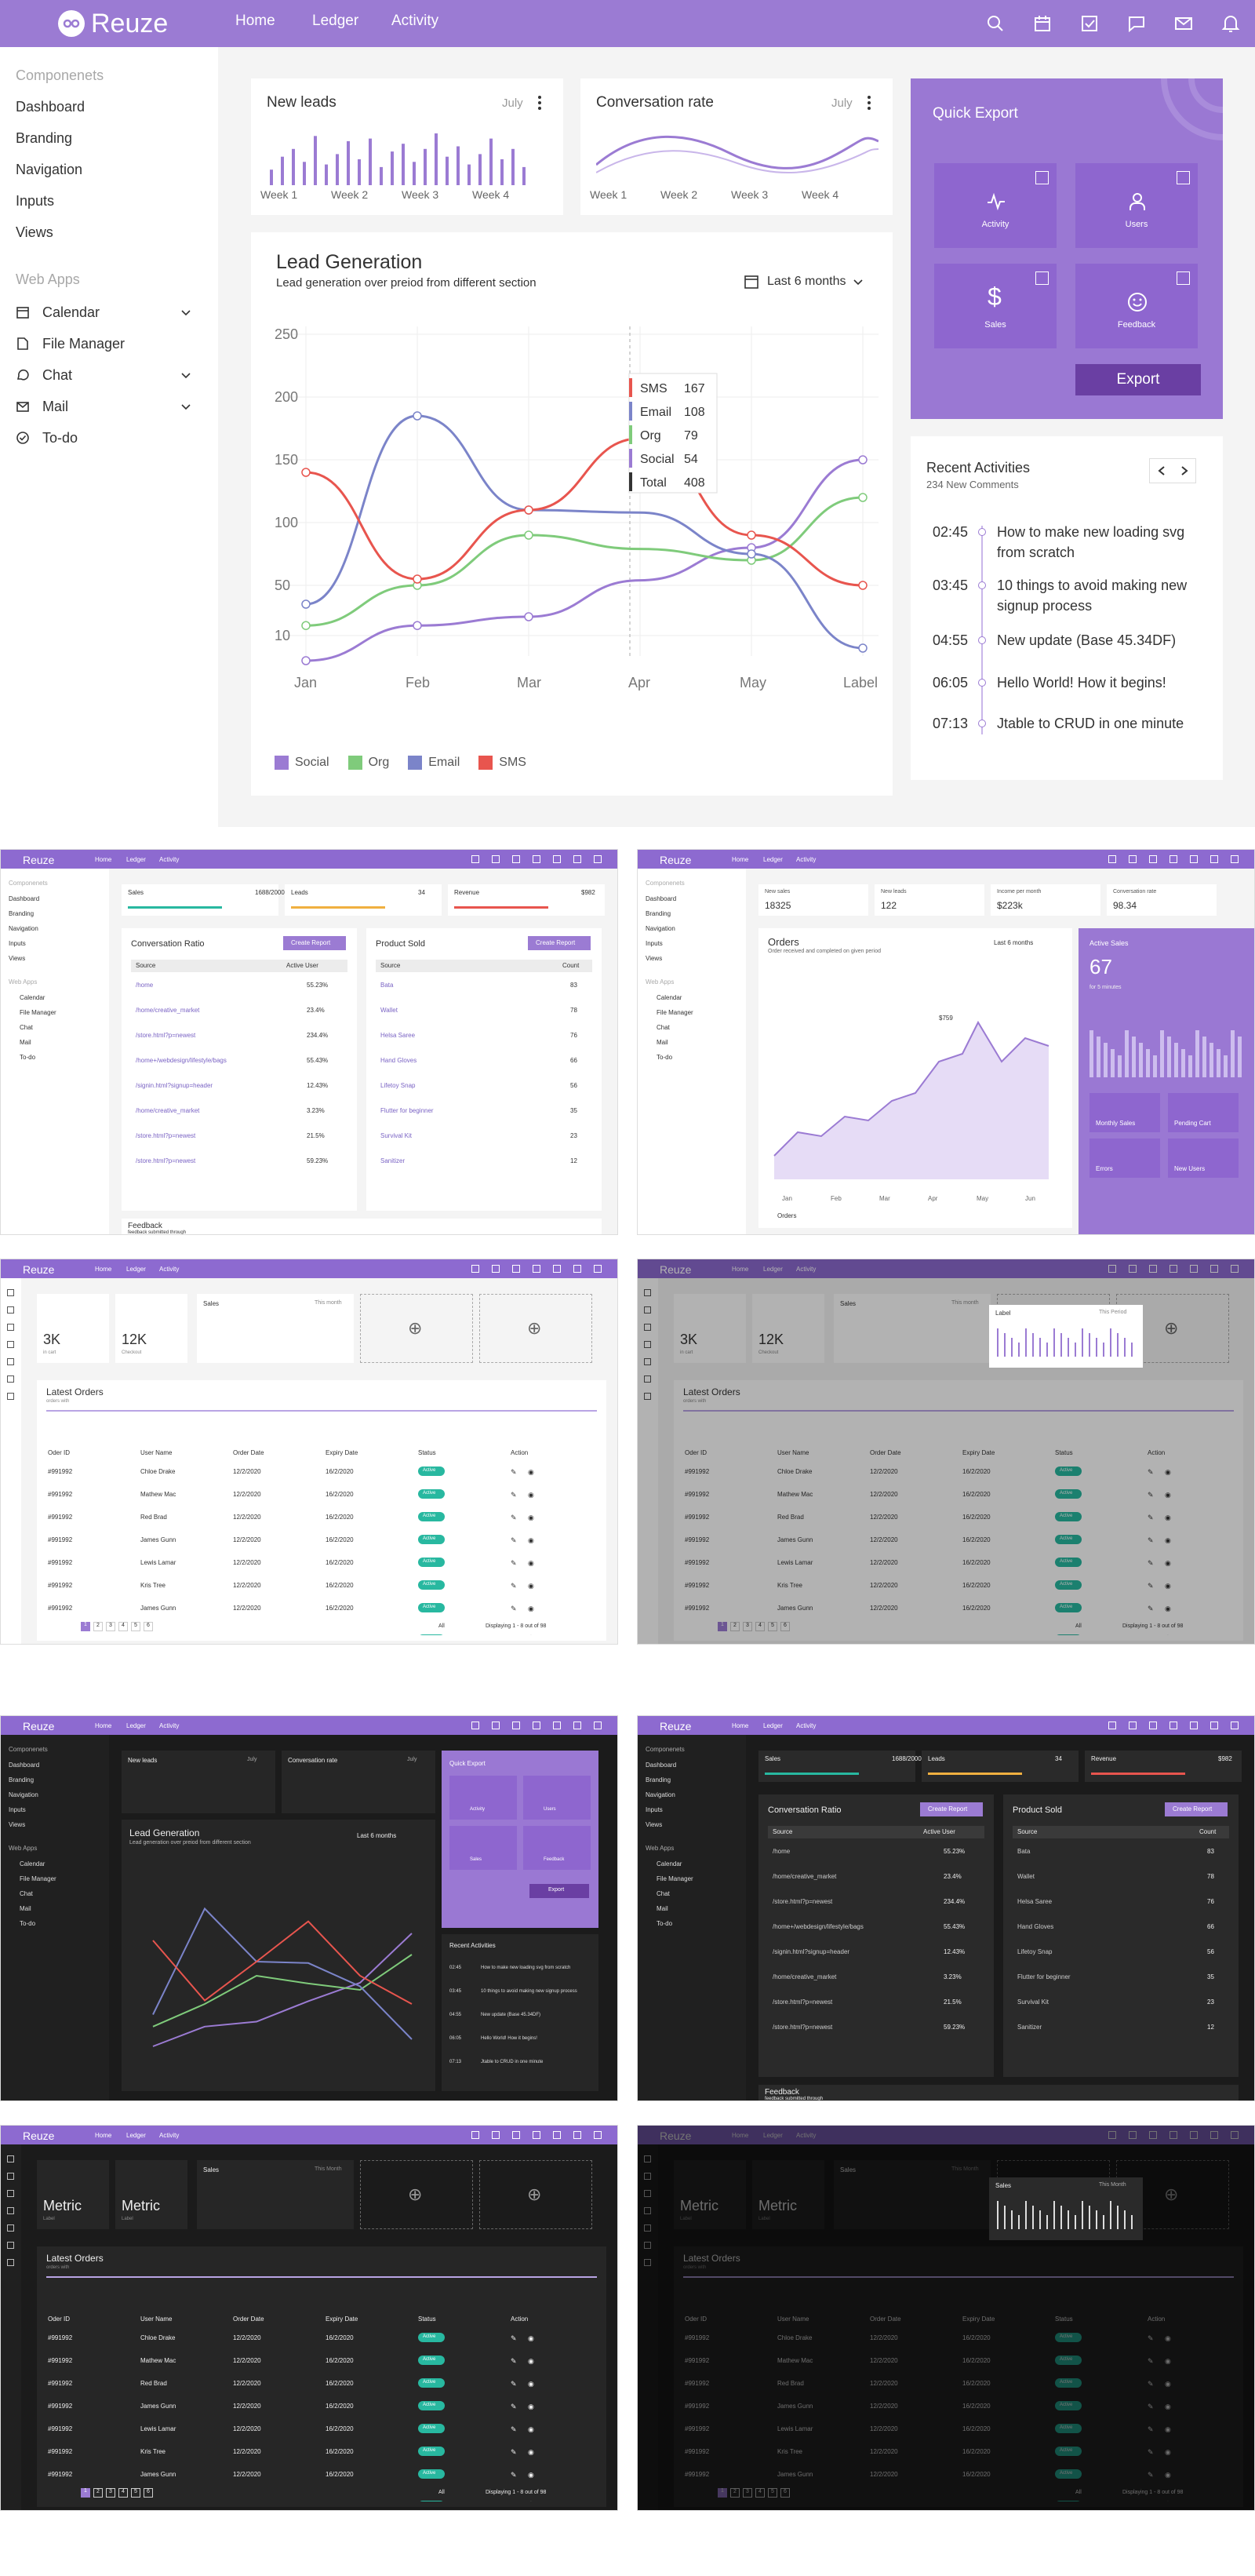  What do you see at coordinates (1161, 470) in the screenshot?
I see `chevron-left-icon` at bounding box center [1161, 470].